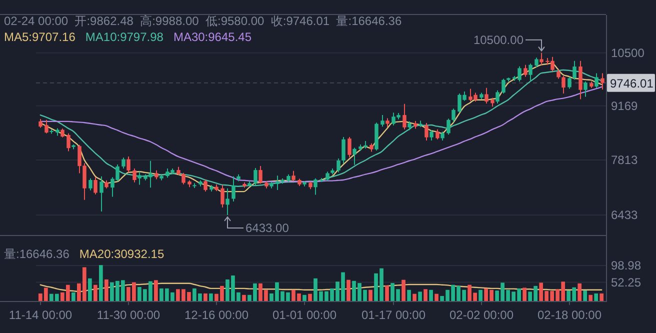 The width and height of the screenshot is (656, 333). Describe the element at coordinates (624, 160) in the screenshot. I see `y-tick-label: 7813` at that location.